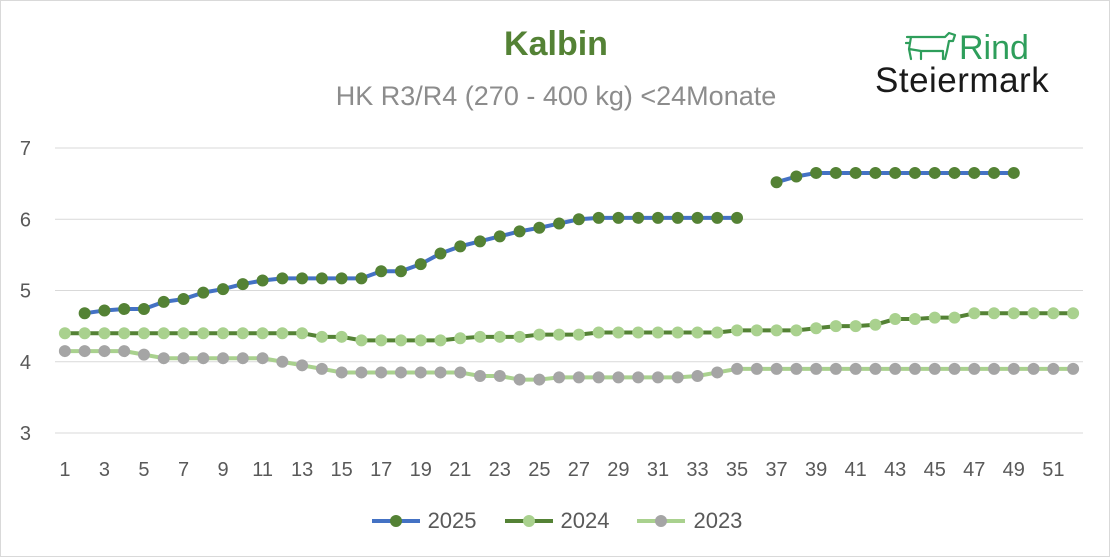 This screenshot has width=1110, height=557. What do you see at coordinates (25, 292) in the screenshot?
I see `y-tick-label: 5` at bounding box center [25, 292].